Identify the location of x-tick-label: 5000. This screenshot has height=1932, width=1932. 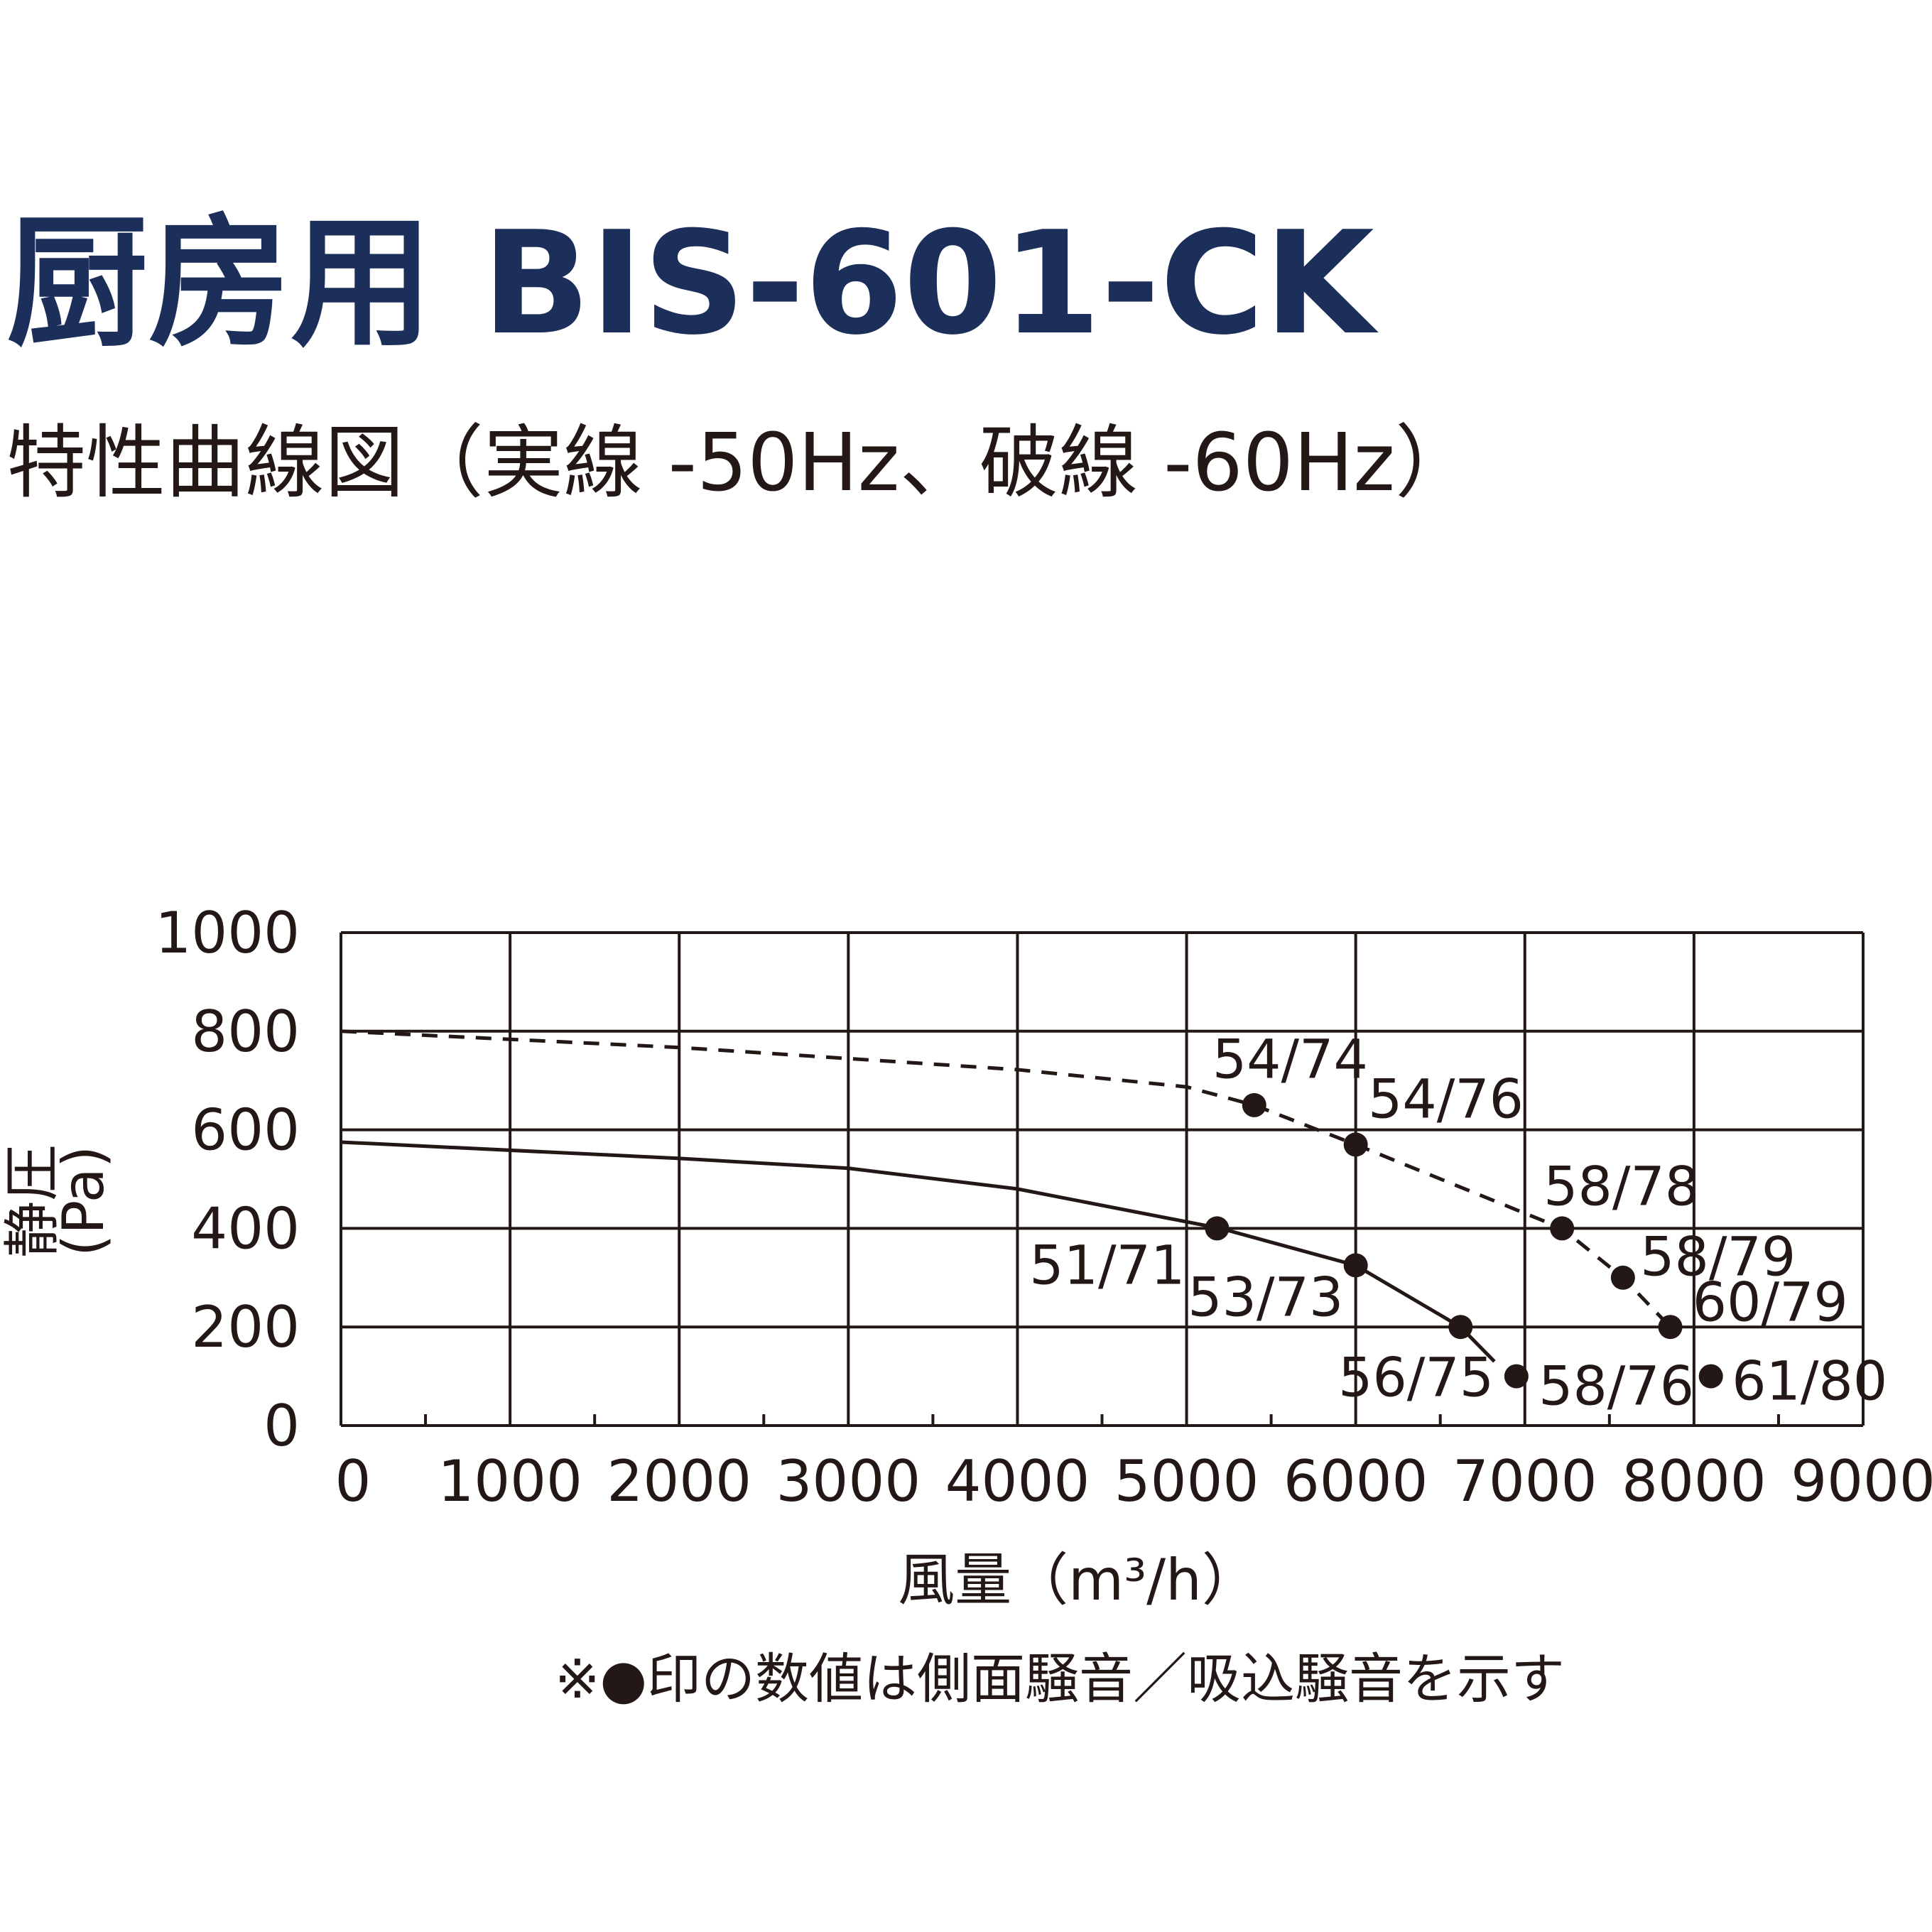
(1186, 1481).